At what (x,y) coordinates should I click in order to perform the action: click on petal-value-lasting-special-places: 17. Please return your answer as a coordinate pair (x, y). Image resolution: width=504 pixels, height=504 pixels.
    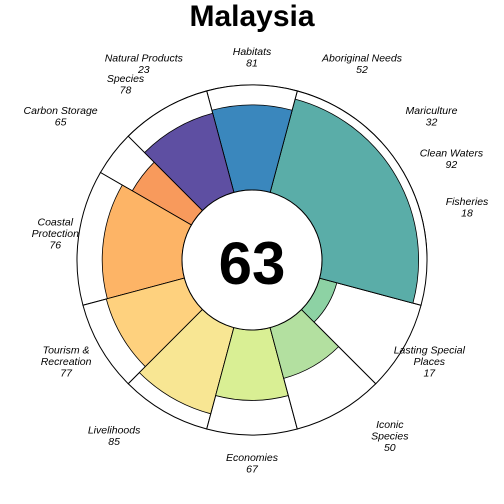
    Looking at the image, I should click on (429, 374).